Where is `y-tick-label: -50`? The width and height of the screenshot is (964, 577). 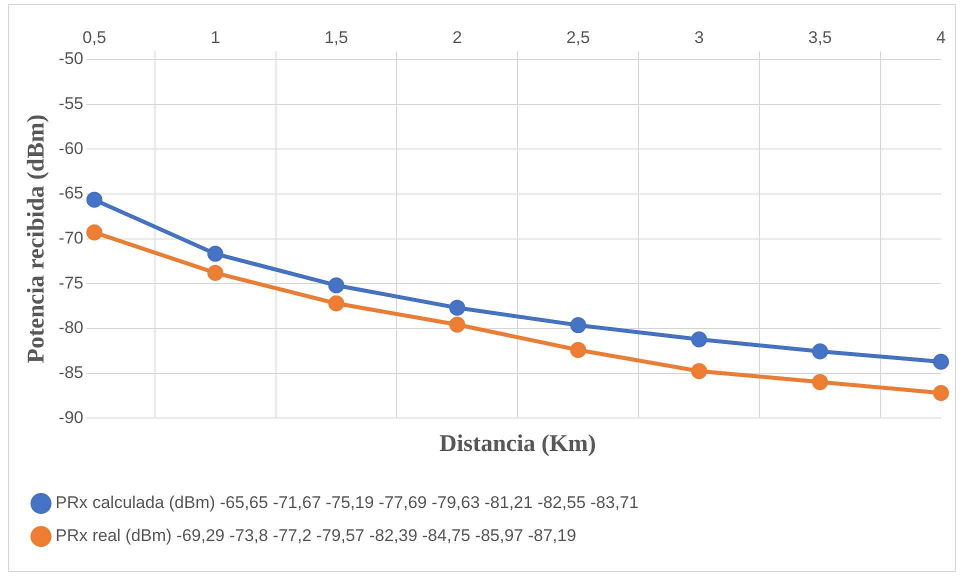
y-tick-label: -50 is located at coordinates (71, 58).